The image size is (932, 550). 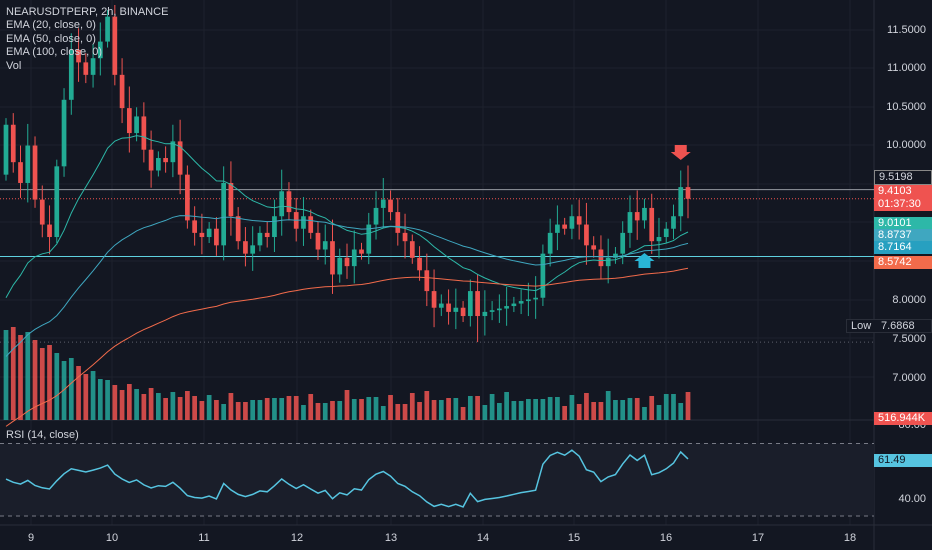 I want to click on low-price-tag: Low 7.6868, so click(x=889, y=326).